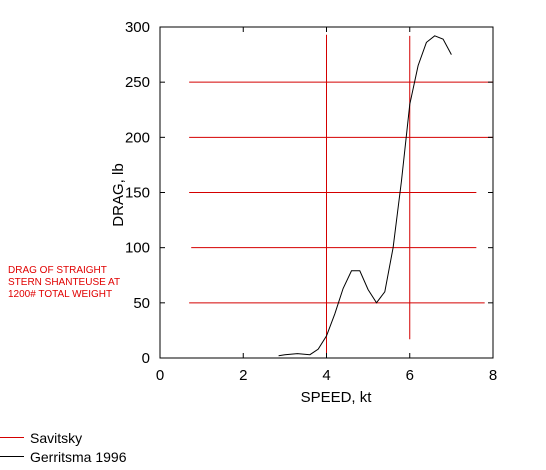 This screenshot has width=546, height=470. What do you see at coordinates (78, 456) in the screenshot?
I see `legend-label: Gerritsma 1996` at bounding box center [78, 456].